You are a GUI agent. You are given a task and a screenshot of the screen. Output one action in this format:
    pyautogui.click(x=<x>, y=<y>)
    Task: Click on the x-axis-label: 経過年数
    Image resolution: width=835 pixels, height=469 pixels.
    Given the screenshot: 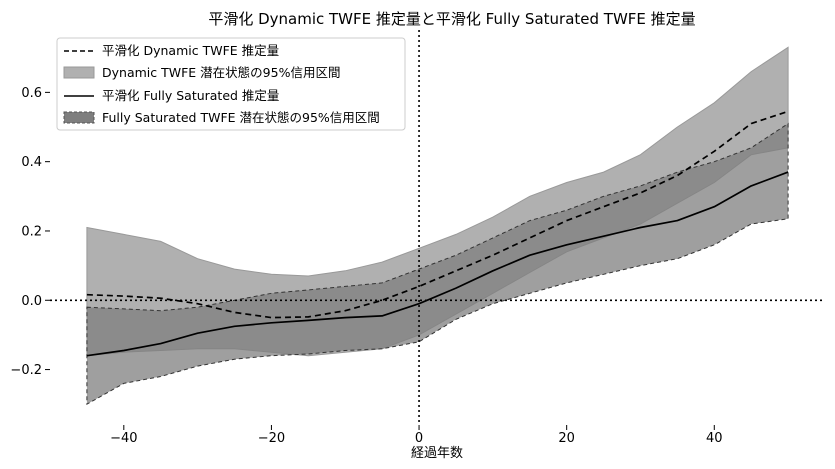 What is the action you would take?
    pyautogui.click(x=437, y=453)
    